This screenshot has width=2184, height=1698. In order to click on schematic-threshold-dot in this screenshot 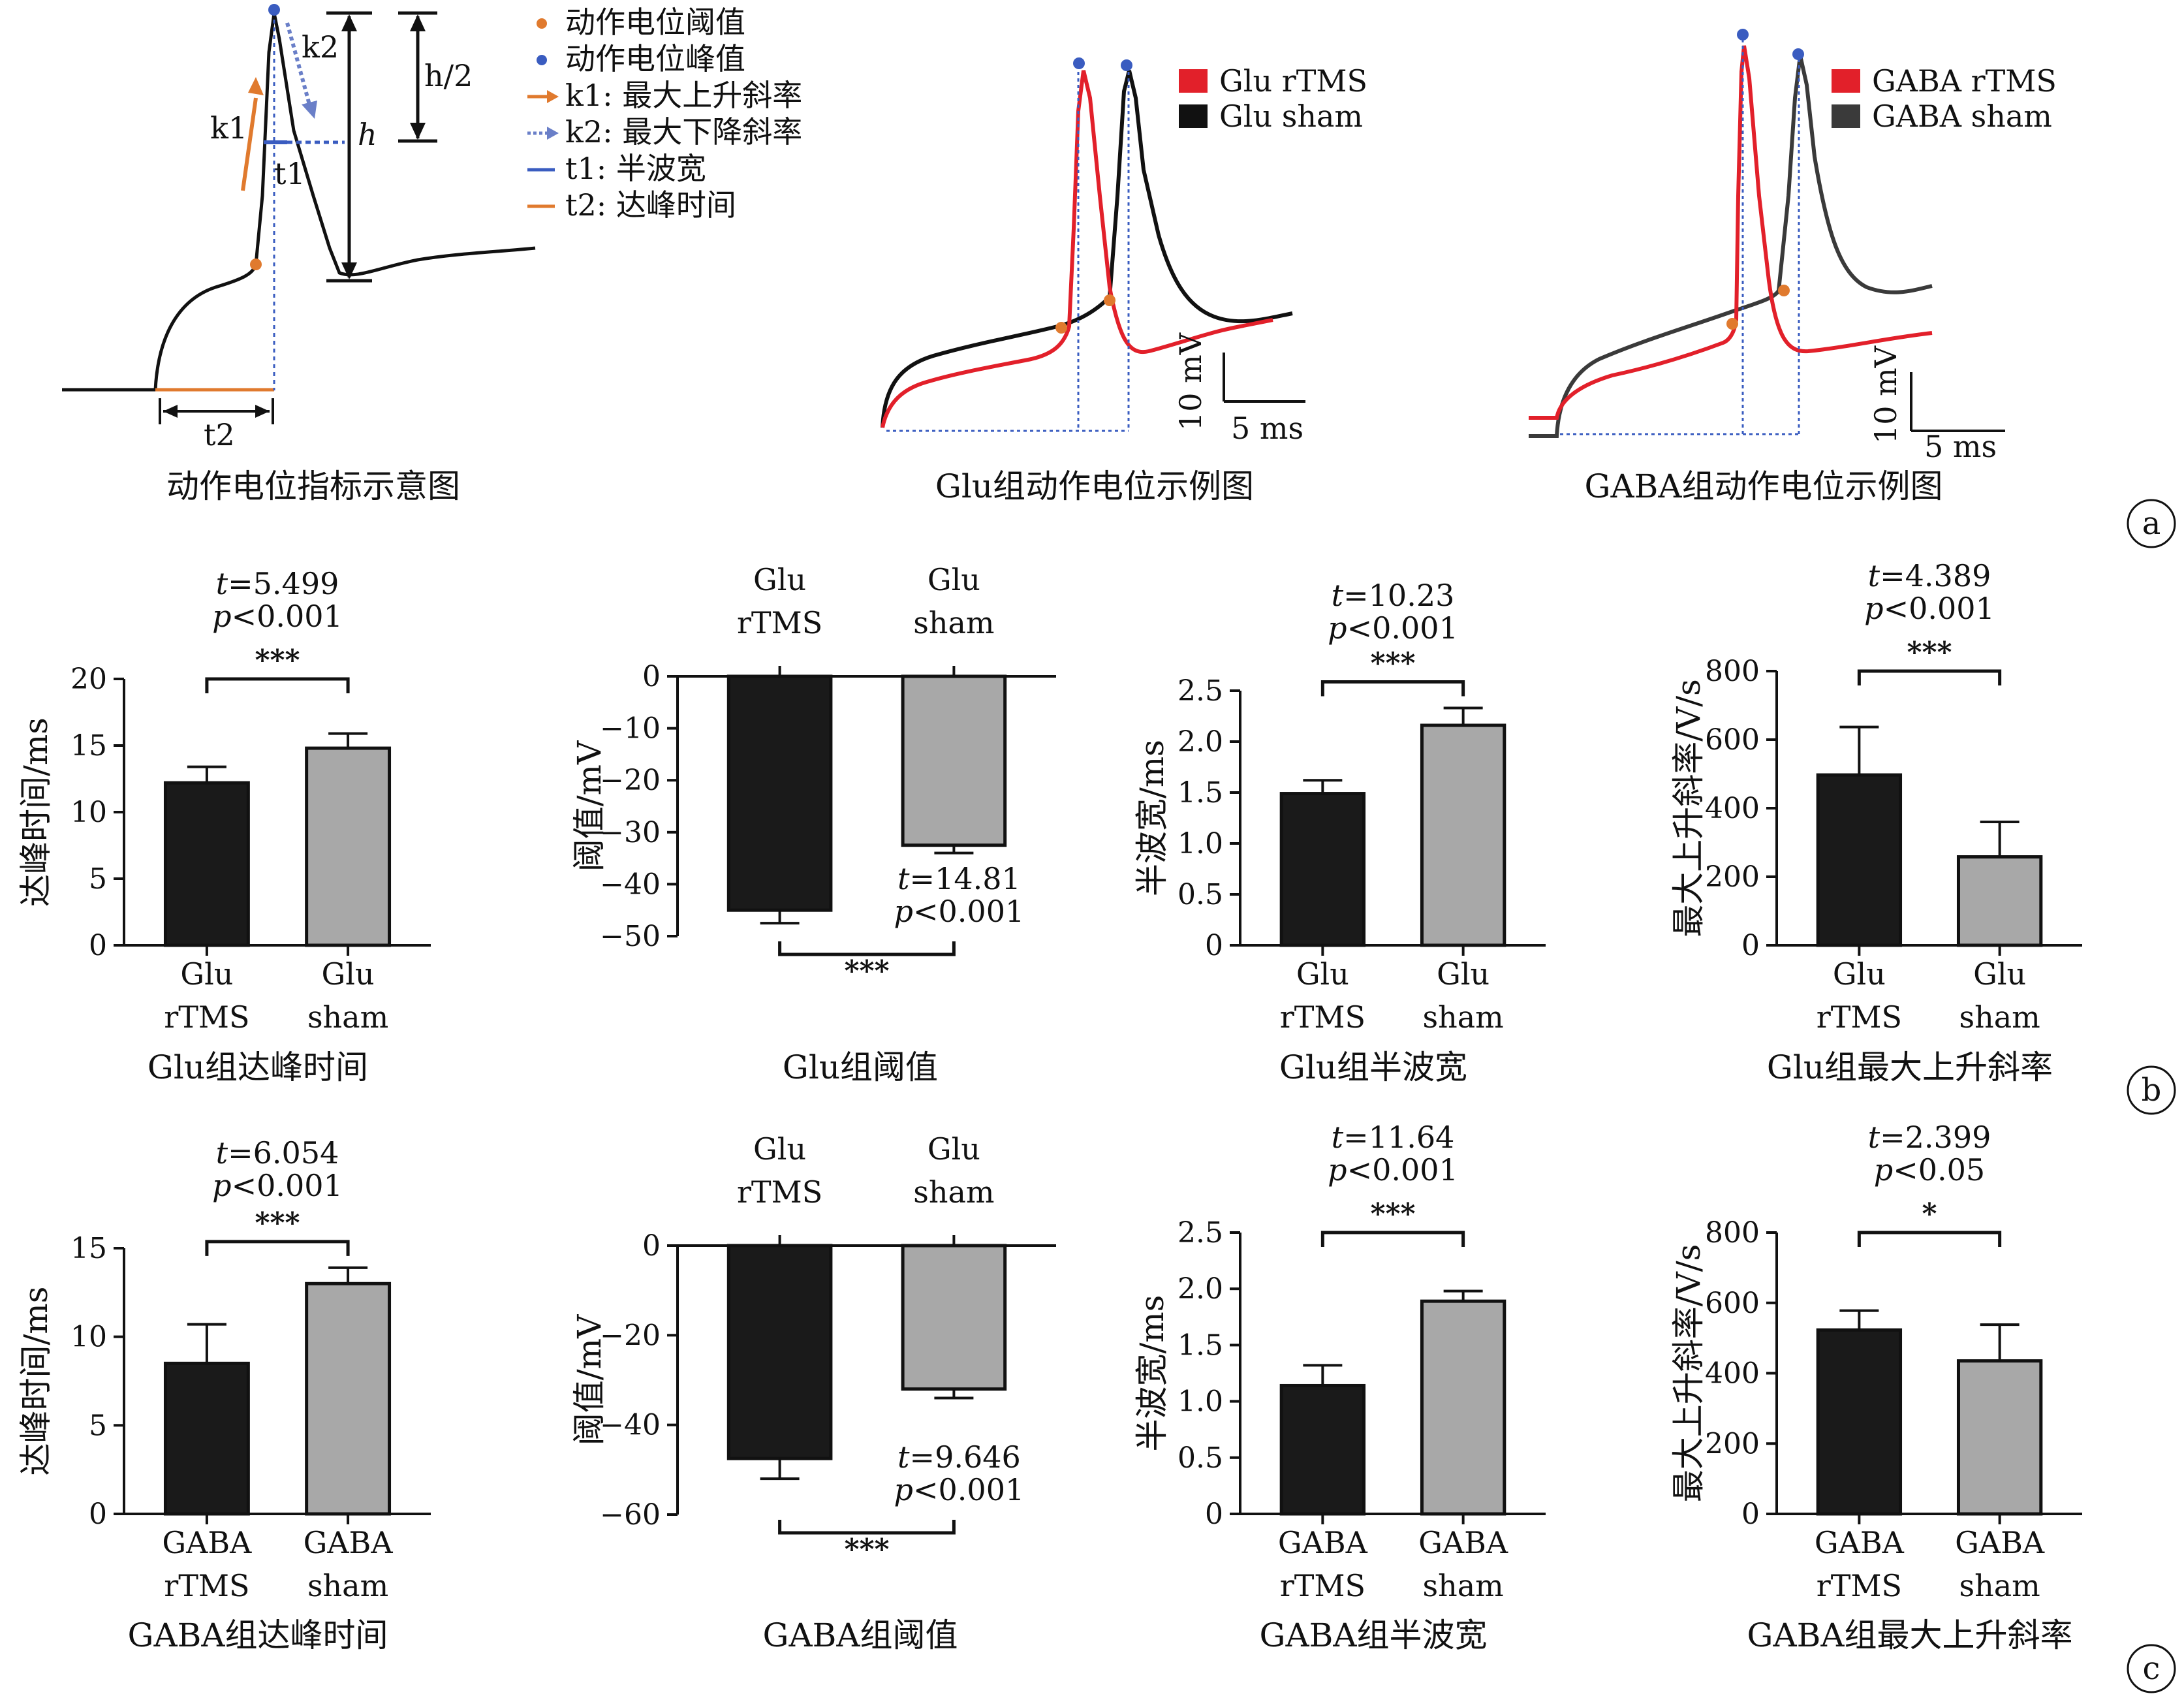, I will do `click(256, 264)`.